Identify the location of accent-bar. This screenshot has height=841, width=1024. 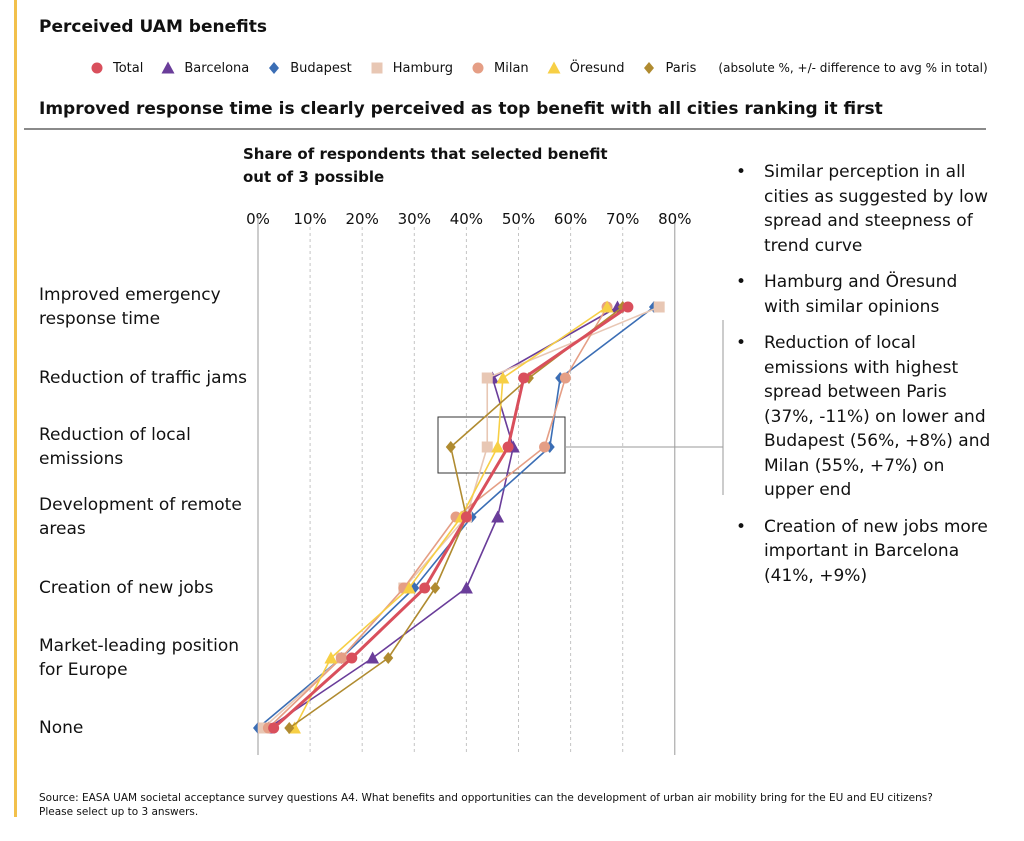
(15, 408).